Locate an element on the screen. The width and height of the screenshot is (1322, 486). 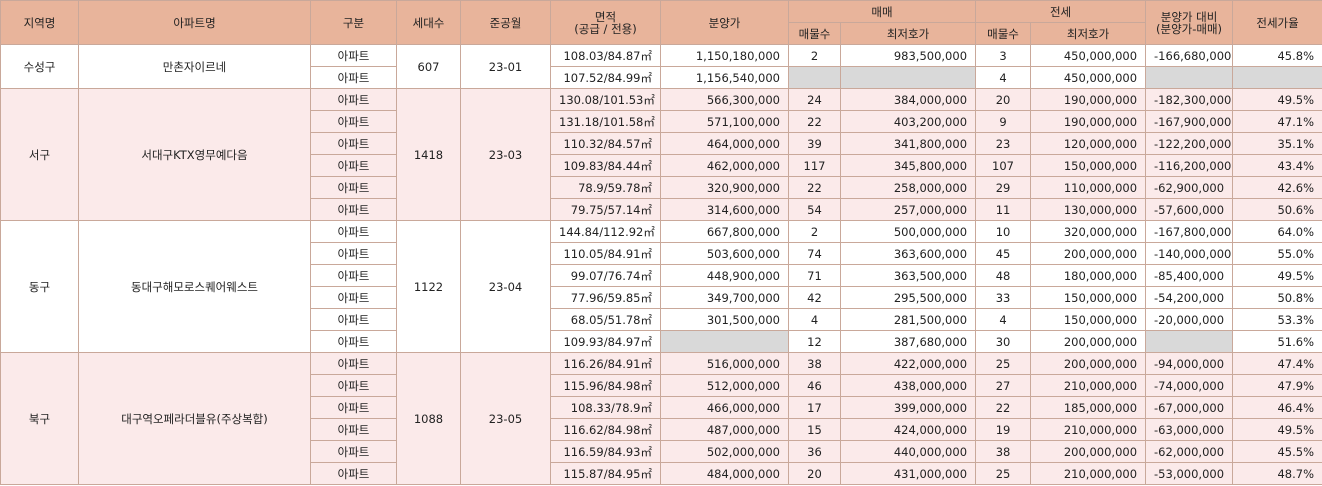
value-cell: 50.8% is located at coordinates (1277, 297).